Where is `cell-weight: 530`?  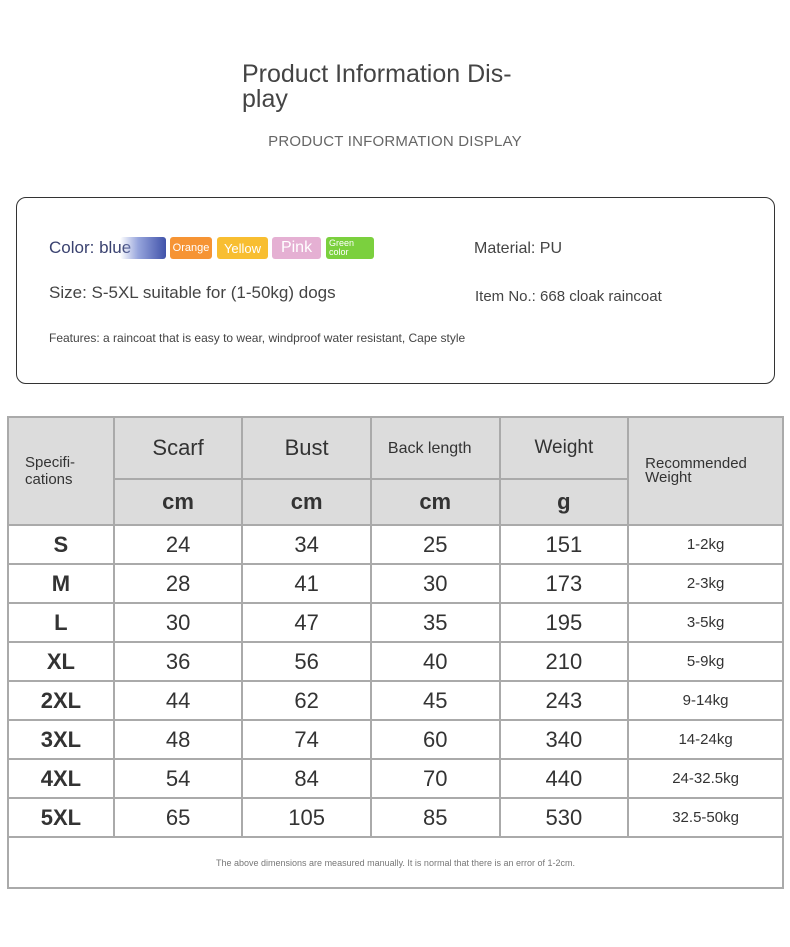
cell-weight: 530 is located at coordinates (564, 817).